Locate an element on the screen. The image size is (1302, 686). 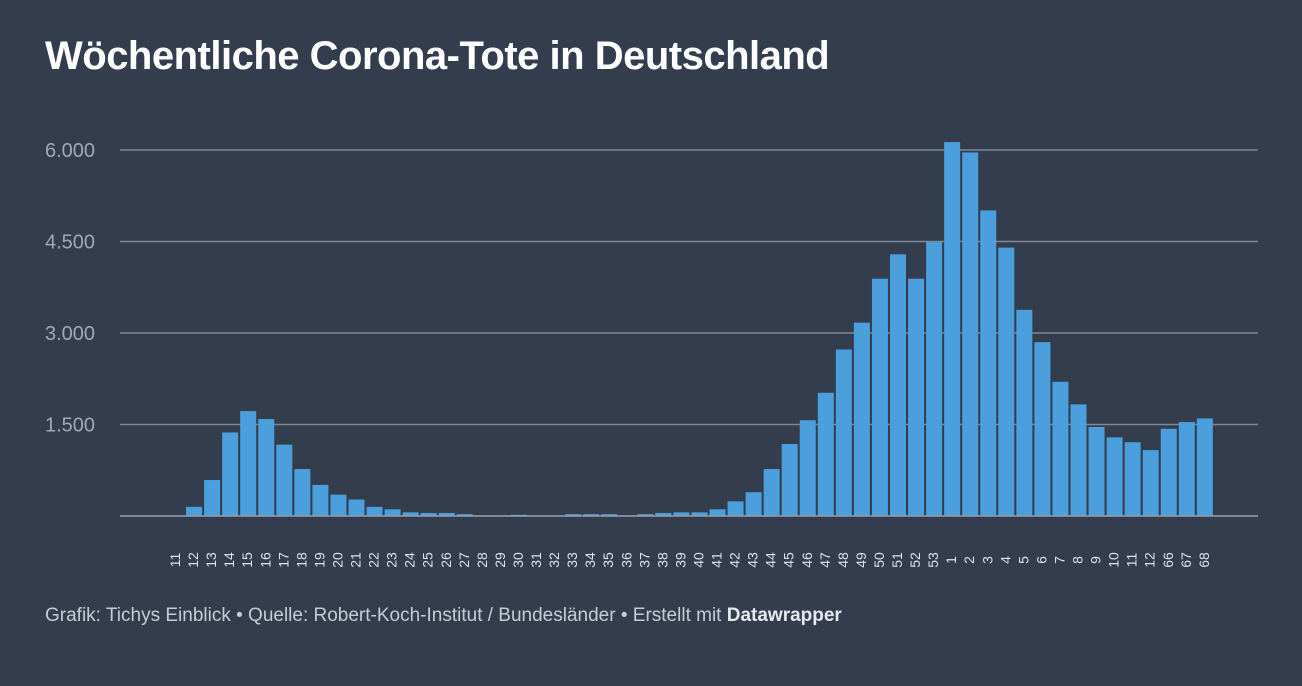
x-tick-label: 10 is located at coordinates (1114, 560).